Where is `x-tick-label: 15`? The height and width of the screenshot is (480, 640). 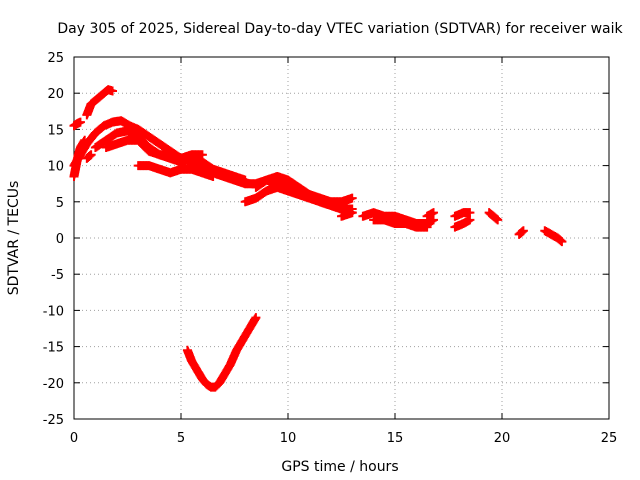 x-tick-label: 15 is located at coordinates (395, 438).